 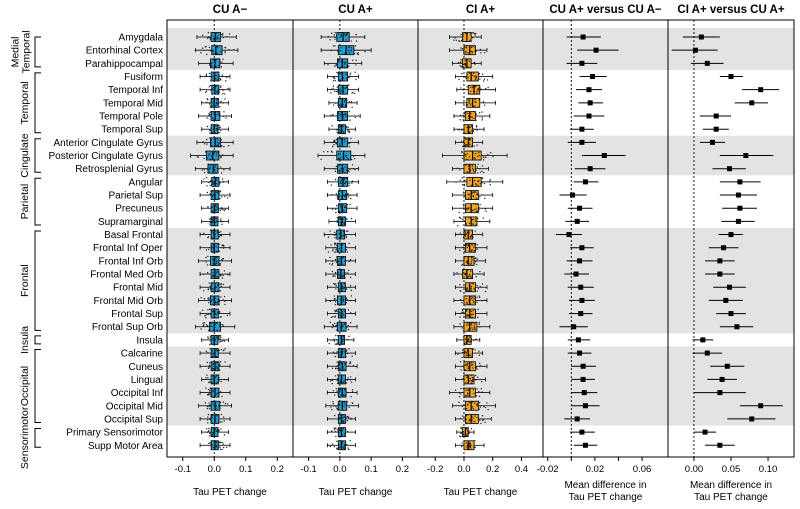 What do you see at coordinates (731, 469) in the screenshot?
I see `tick-label: 0.05` at bounding box center [731, 469].